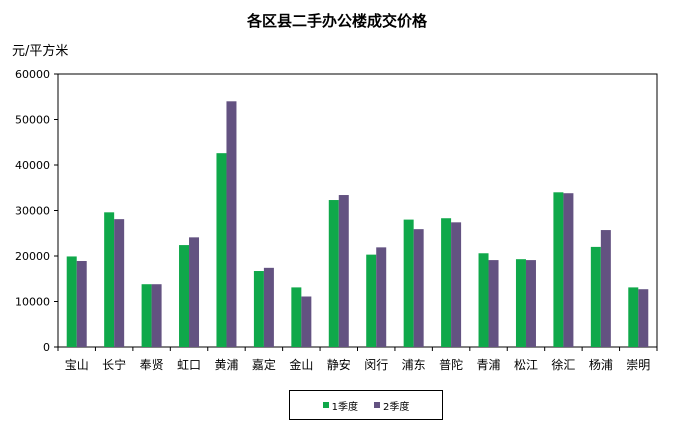  I want to click on legend-item-series-2: 2季度, so click(391, 405).